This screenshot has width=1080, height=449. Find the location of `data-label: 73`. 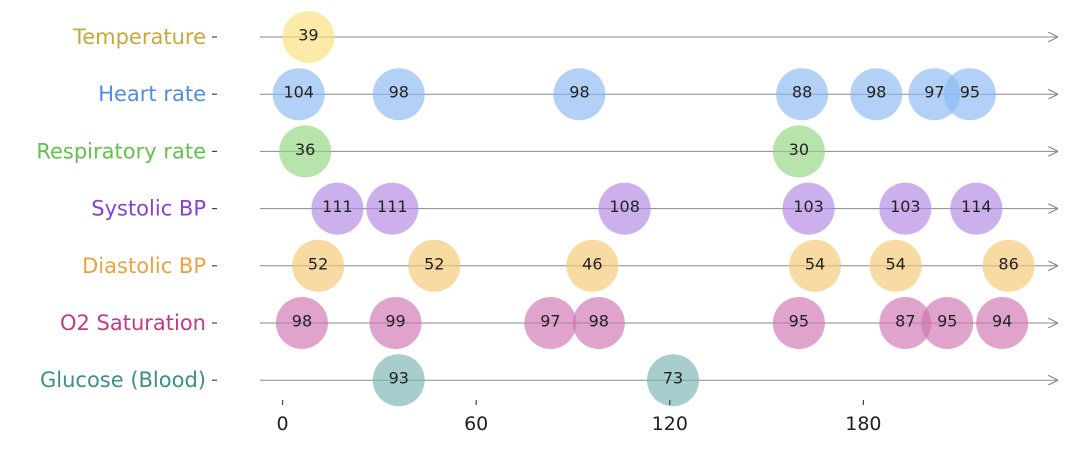

data-label: 73 is located at coordinates (673, 378).